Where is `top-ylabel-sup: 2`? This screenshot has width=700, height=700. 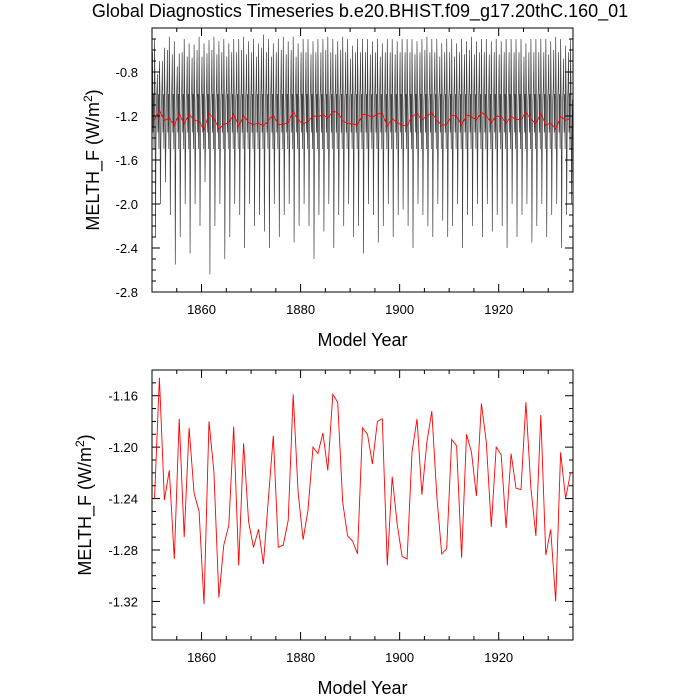
top-ylabel-sup: 2 is located at coordinates (88, 98).